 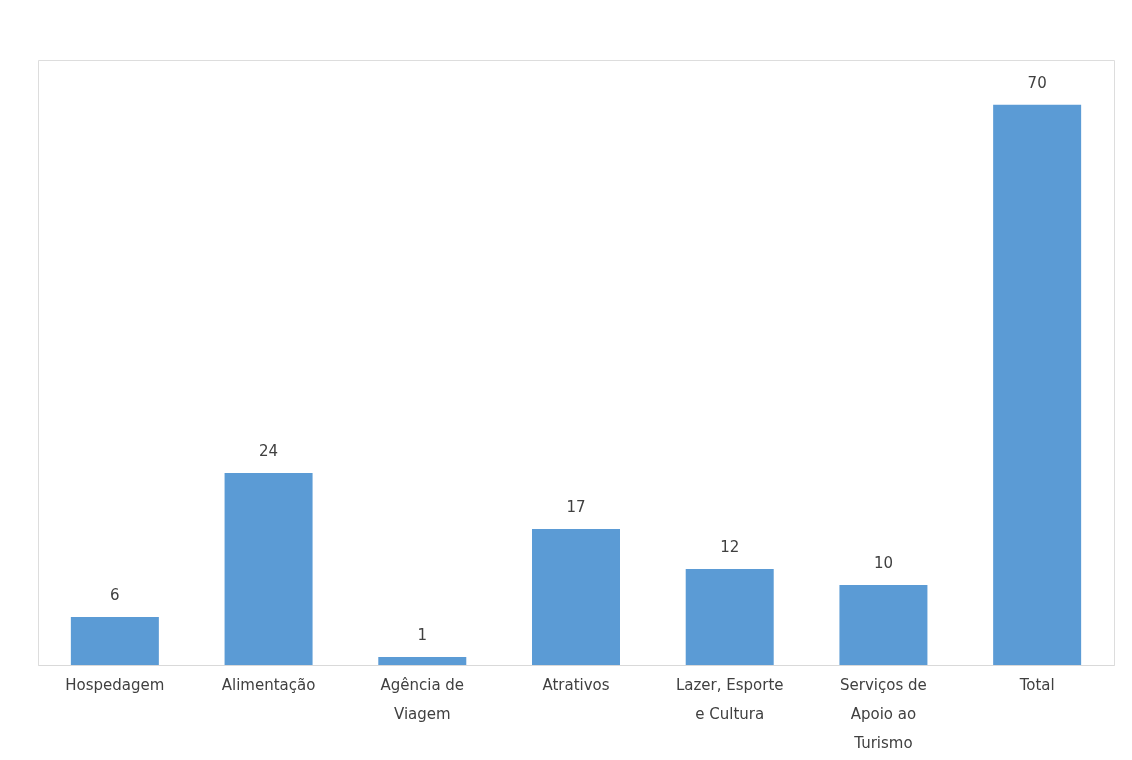 I want to click on x-tick-label: Total, so click(x=1036, y=684).